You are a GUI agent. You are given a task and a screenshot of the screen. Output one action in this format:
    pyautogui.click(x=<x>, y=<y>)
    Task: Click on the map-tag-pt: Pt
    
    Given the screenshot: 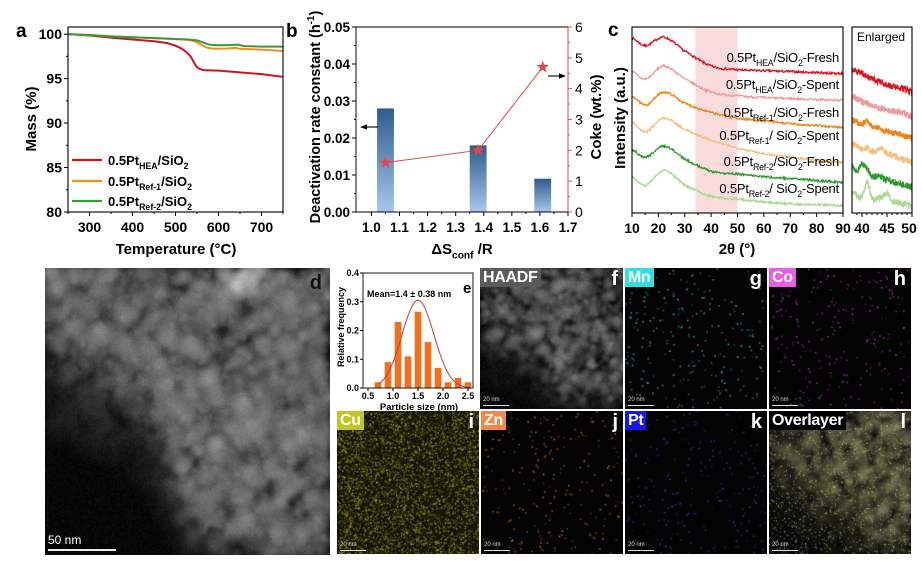 What is the action you would take?
    pyautogui.click(x=636, y=420)
    